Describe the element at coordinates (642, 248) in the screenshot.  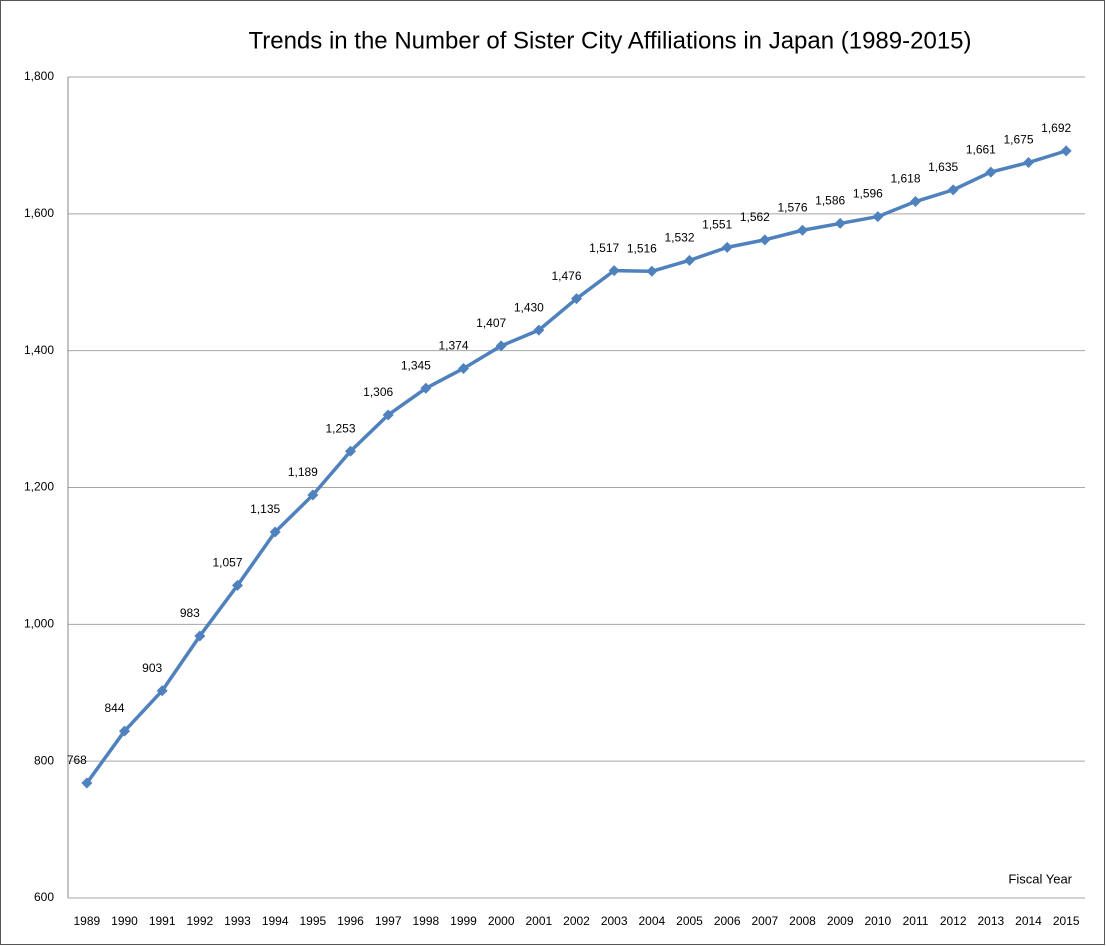
I see `data-label: 1,516` at that location.